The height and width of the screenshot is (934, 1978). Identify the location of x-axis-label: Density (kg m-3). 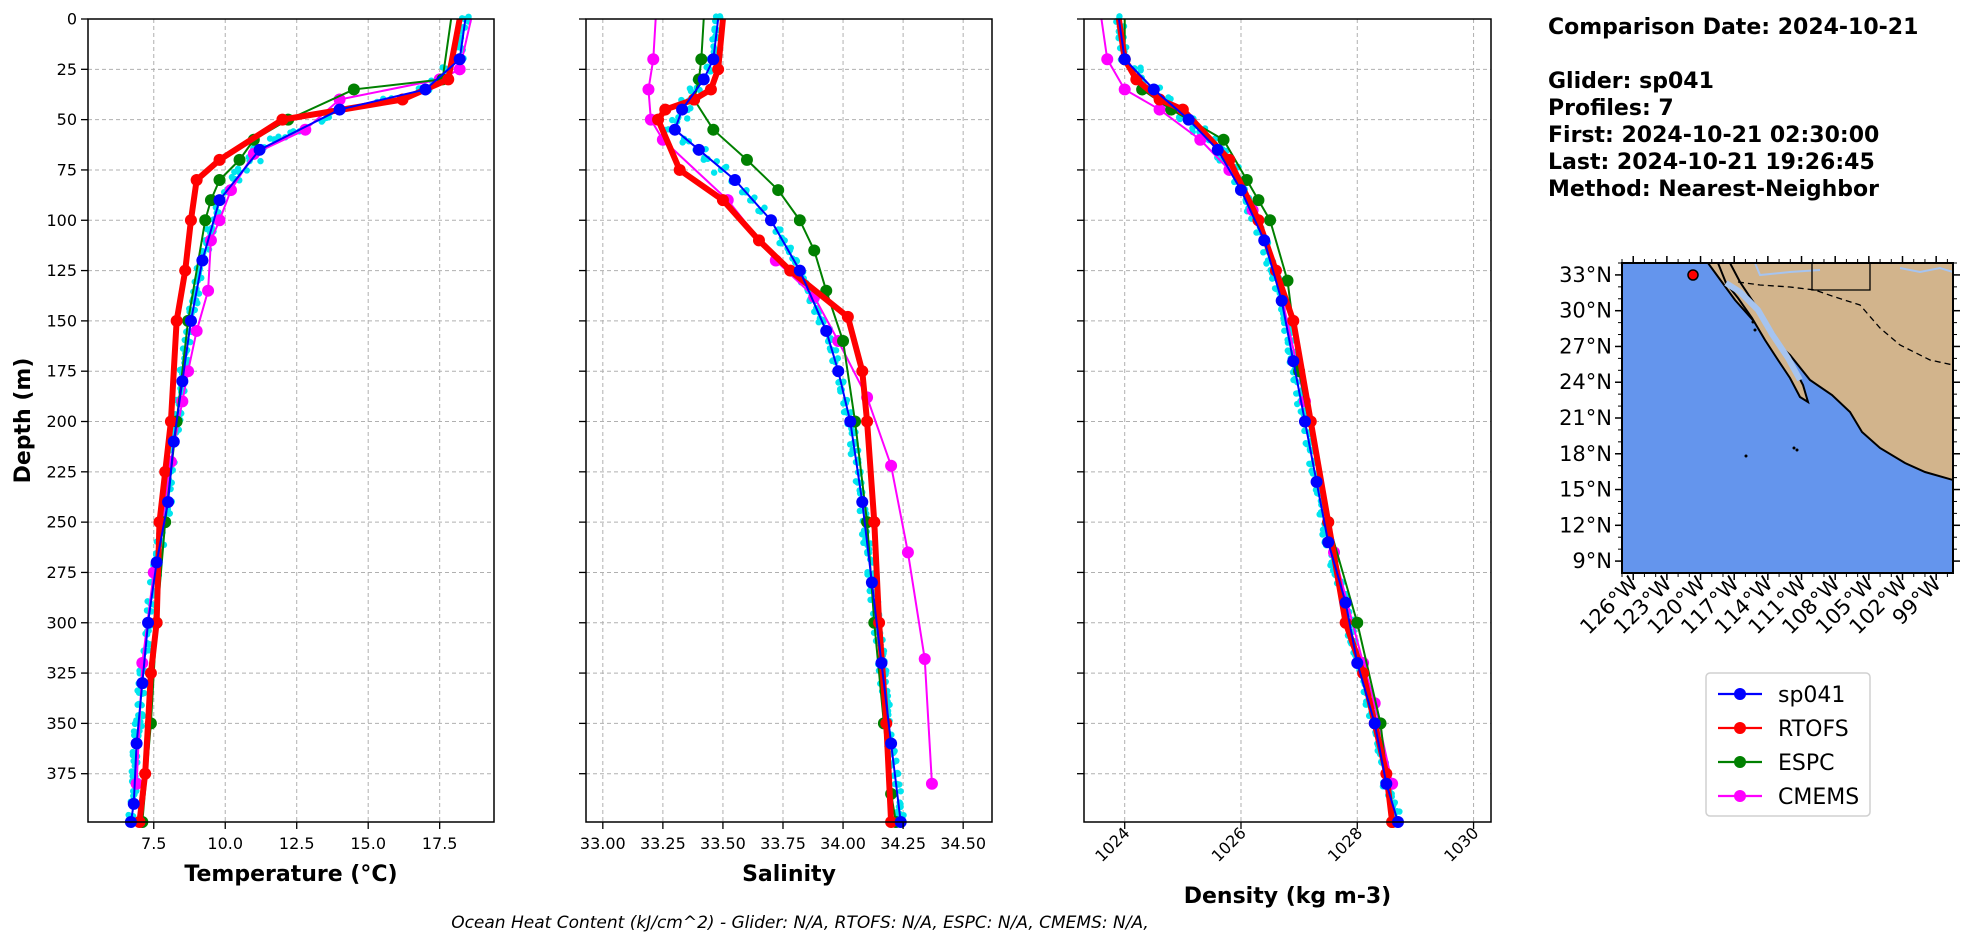
(1288, 896).